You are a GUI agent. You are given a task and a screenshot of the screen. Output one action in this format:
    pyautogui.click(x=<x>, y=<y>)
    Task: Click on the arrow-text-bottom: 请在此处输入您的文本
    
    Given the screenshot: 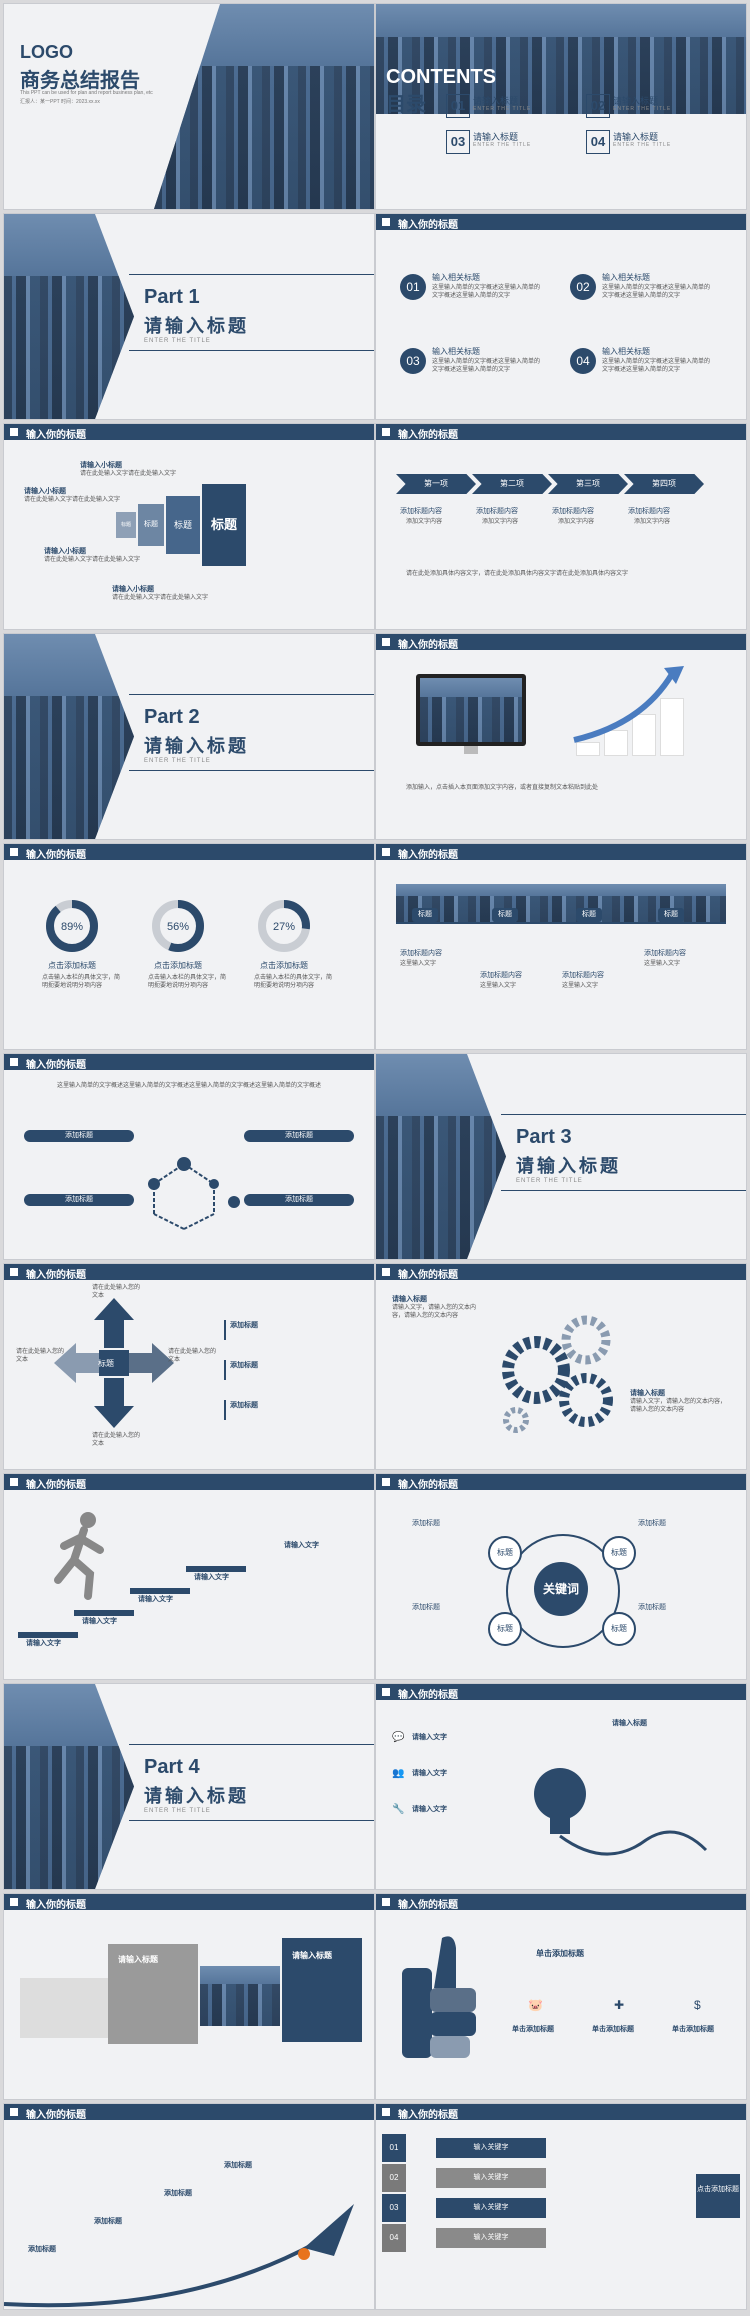 What is the action you would take?
    pyautogui.click(x=116, y=1440)
    